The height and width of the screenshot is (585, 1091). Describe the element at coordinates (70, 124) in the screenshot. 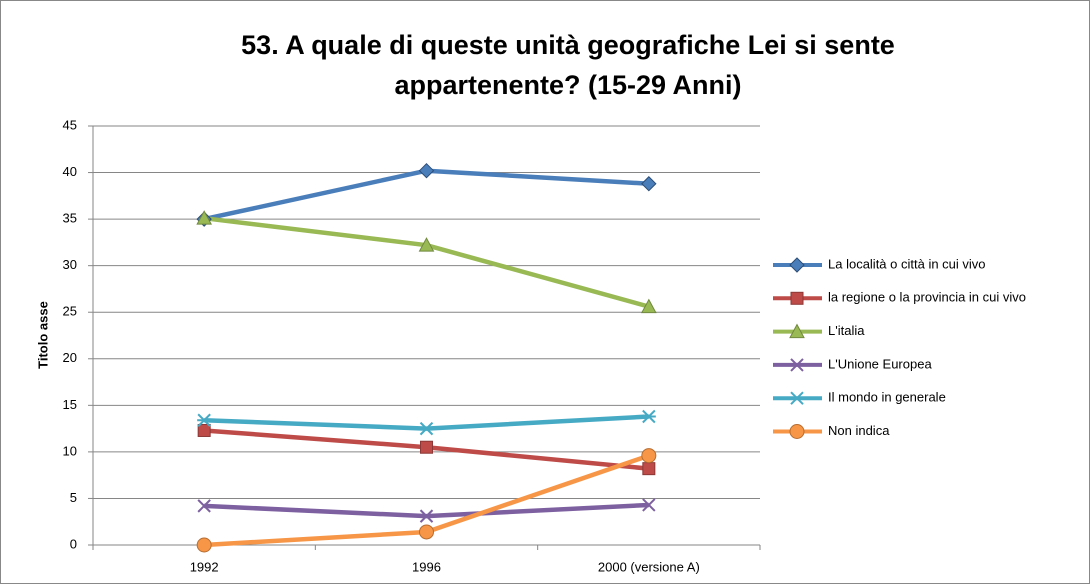

I see `y-tick-label: 45` at that location.